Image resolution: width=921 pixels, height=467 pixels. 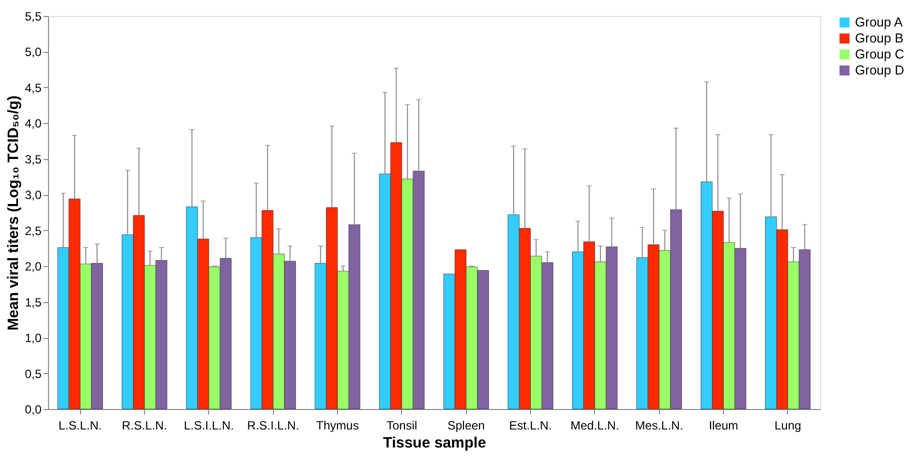 I want to click on x-tick-label: L.S.I.L.N., so click(x=209, y=425).